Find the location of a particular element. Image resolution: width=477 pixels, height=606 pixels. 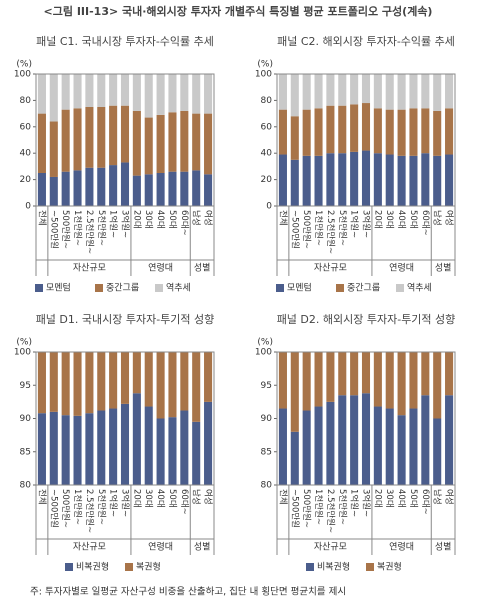

x-tick-label: 여성 is located at coordinates (208, 497).